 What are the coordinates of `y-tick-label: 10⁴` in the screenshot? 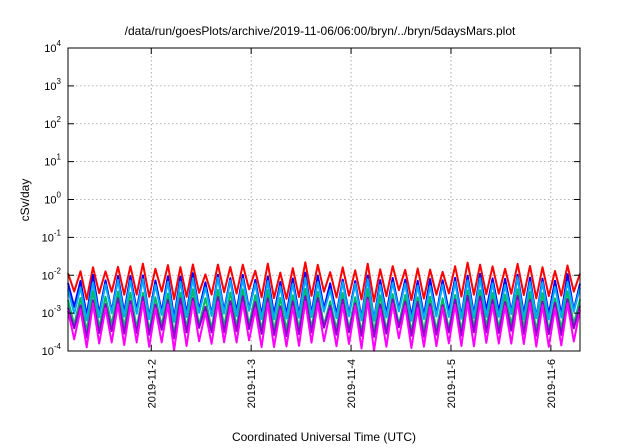 It's located at (52, 47).